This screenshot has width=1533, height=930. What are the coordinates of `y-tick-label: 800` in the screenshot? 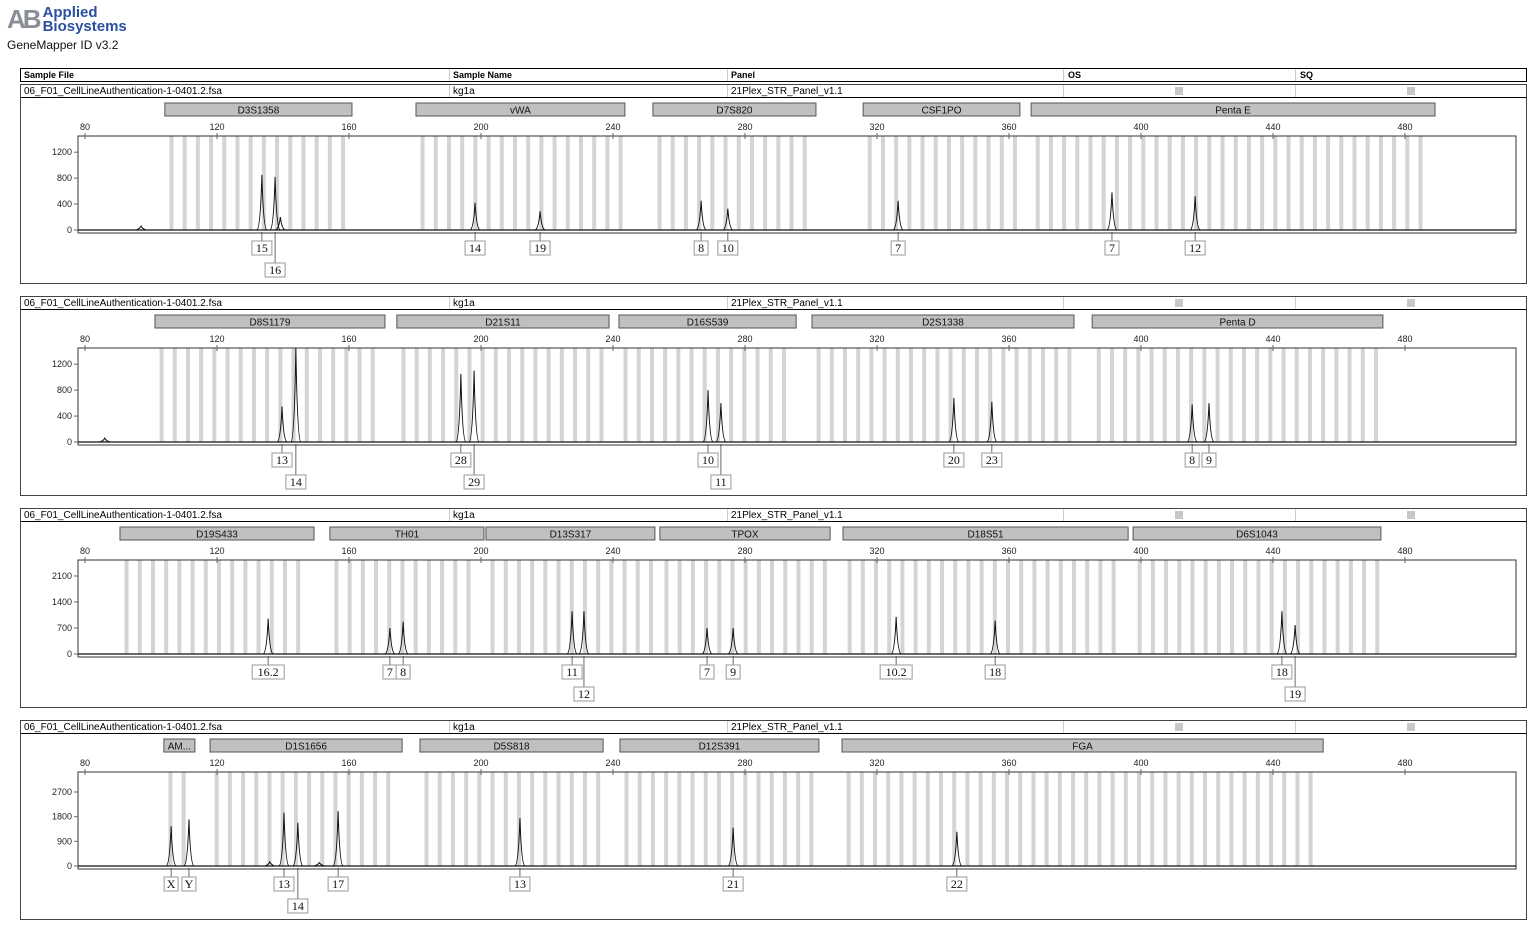 It's located at (64, 390).